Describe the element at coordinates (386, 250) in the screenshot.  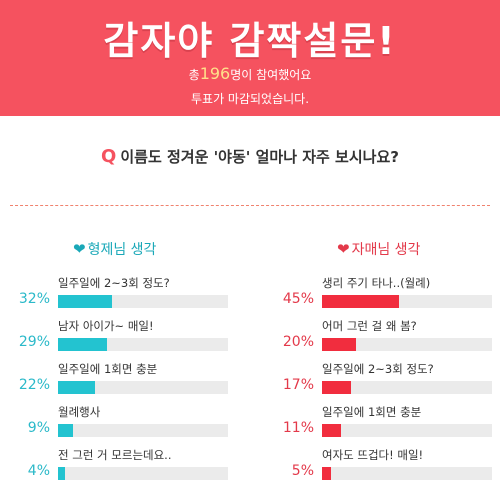
I see `right-heading-text: 자매님 생각` at that location.